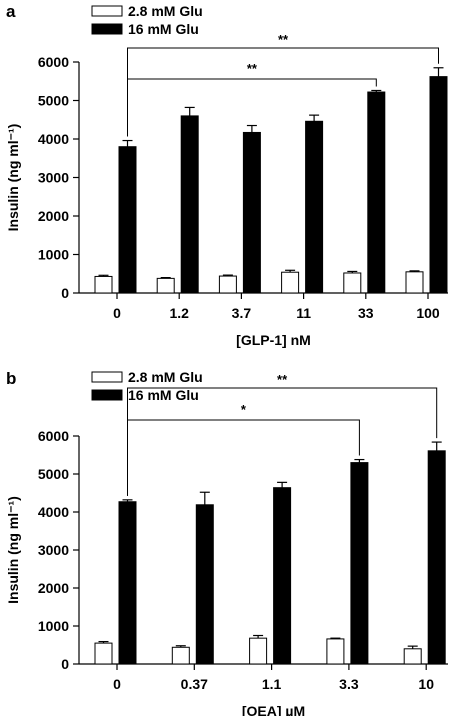 This screenshot has height=716, width=470. I want to click on x-tick-label: 100, so click(428, 313).